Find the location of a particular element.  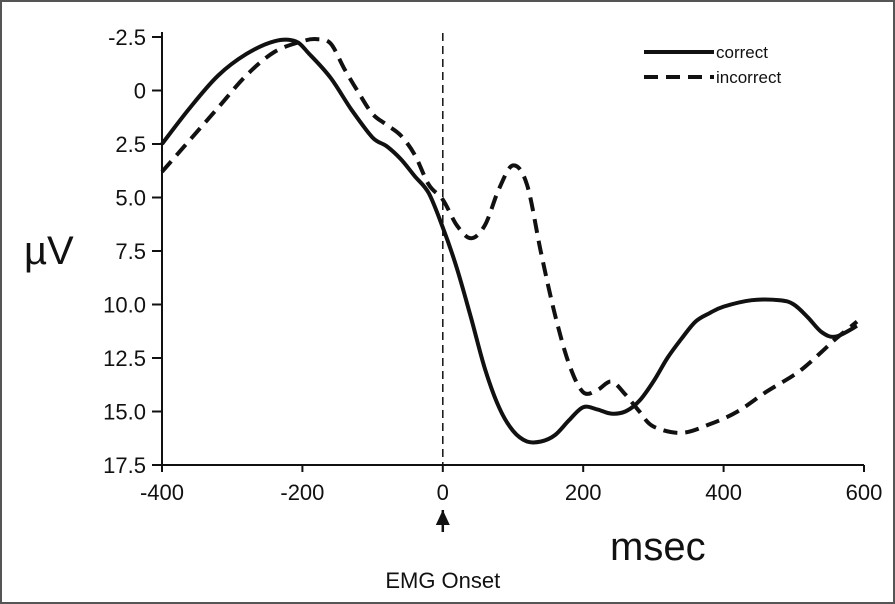

y-tick-label: 10.0 is located at coordinates (124, 305).